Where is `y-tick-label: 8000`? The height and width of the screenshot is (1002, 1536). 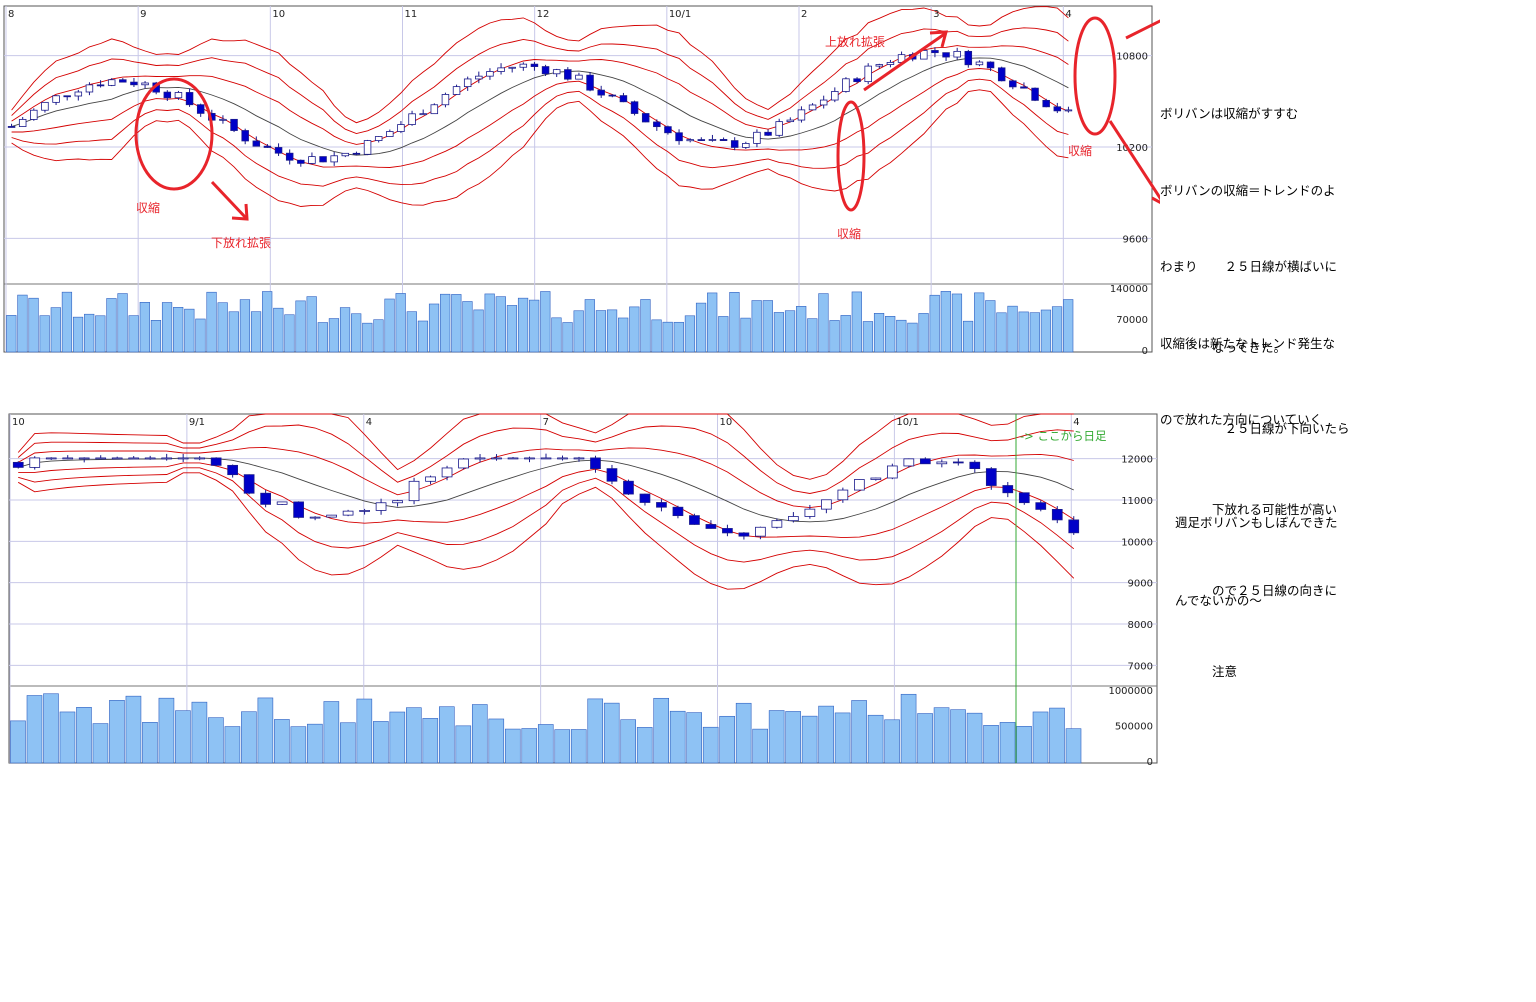
y-tick-label: 8000 is located at coordinates (1140, 625).